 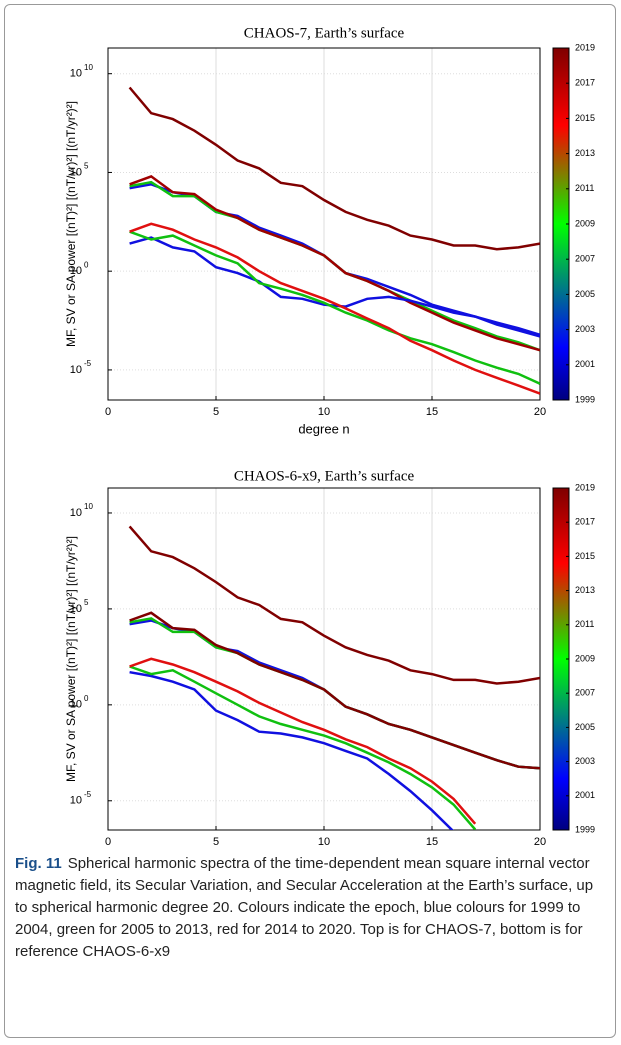 What do you see at coordinates (324, 33) in the screenshot?
I see `chart-title: CHAOS-7, Earth’s surface` at bounding box center [324, 33].